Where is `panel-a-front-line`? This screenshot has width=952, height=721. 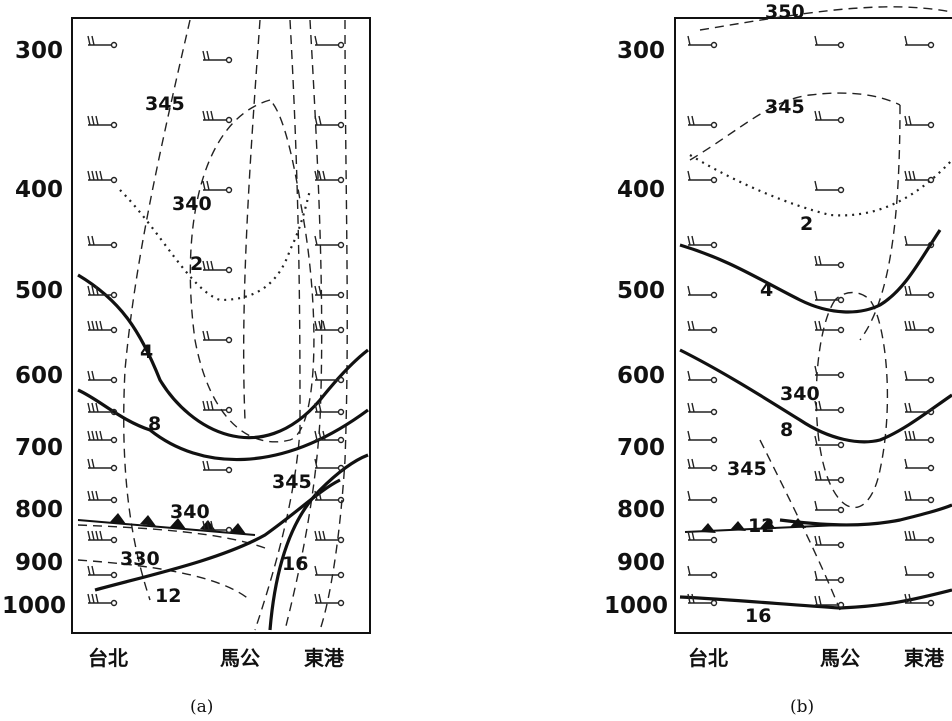
panel-a-front-line is located at coordinates (166, 527).